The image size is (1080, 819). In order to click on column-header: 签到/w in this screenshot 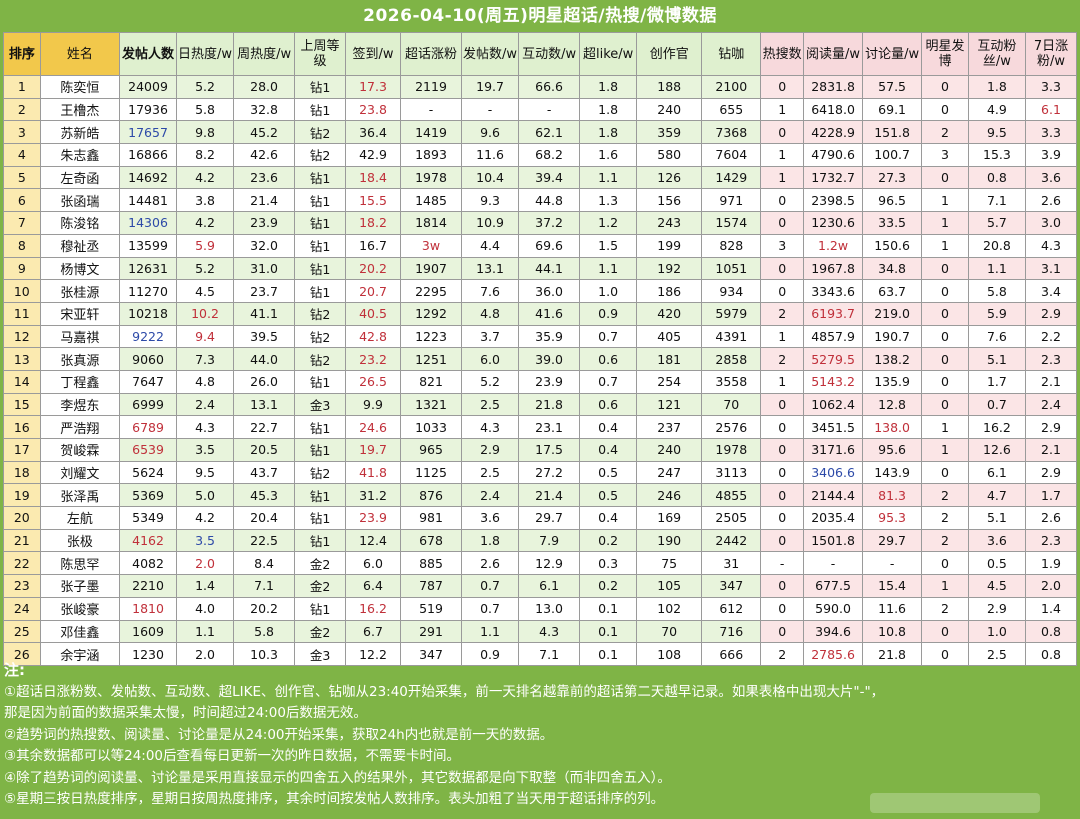, I will do `click(373, 54)`.